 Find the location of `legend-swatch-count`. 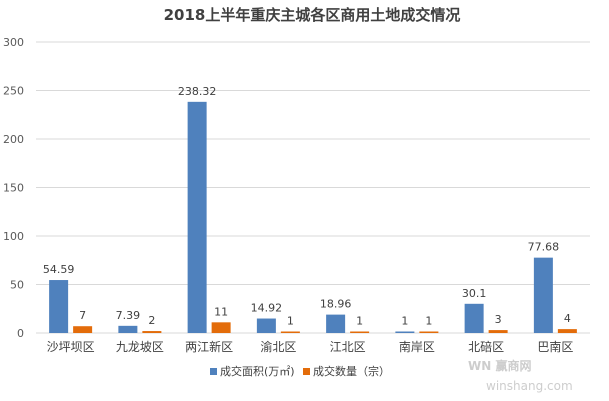

legend-swatch-count is located at coordinates (306, 371).